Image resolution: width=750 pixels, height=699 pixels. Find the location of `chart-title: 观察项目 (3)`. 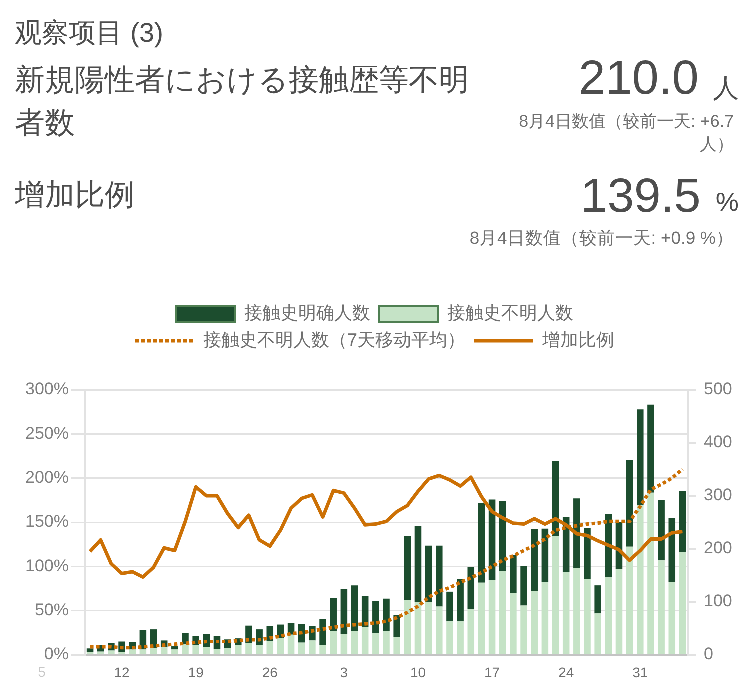

chart-title: 观察项目 (3) is located at coordinates (89, 33).